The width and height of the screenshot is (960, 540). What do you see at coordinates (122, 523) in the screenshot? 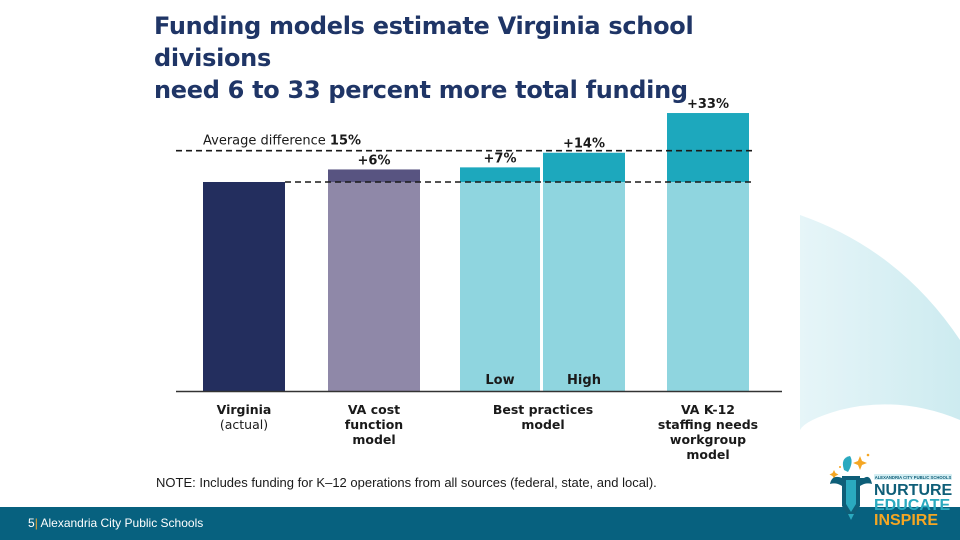
I see `footer-org-name: Alexandria City Public Schools` at bounding box center [122, 523].